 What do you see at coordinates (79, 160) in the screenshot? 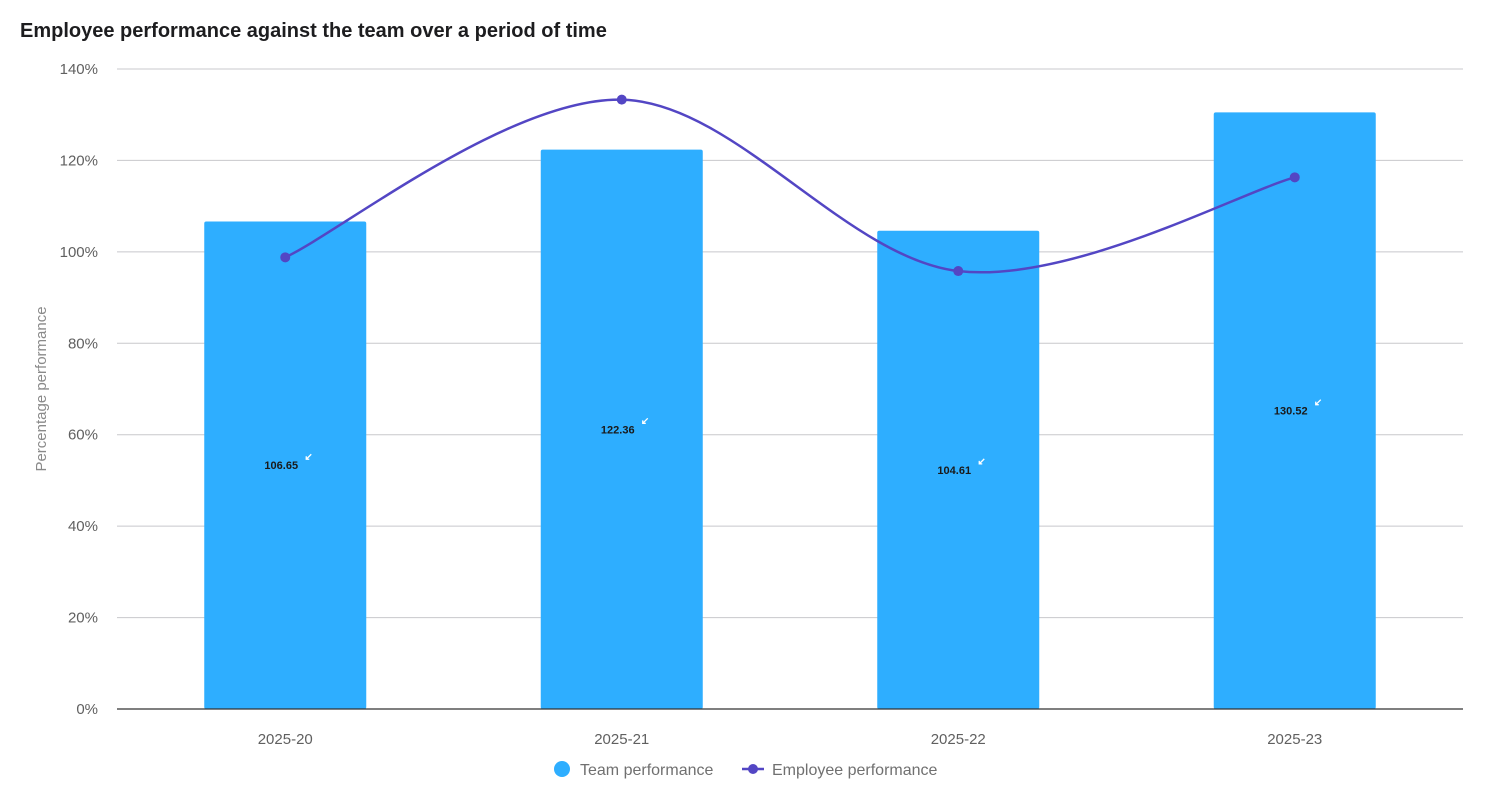
I see `y-tick-label: 120%` at bounding box center [79, 160].